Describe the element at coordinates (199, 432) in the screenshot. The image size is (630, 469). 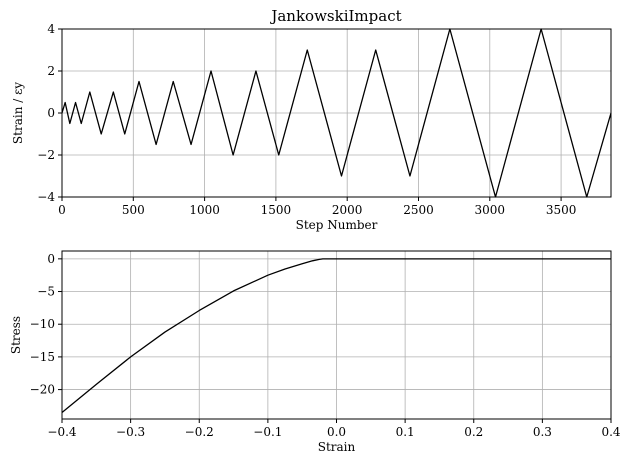
I see `x-tick-label: −0.2` at that location.